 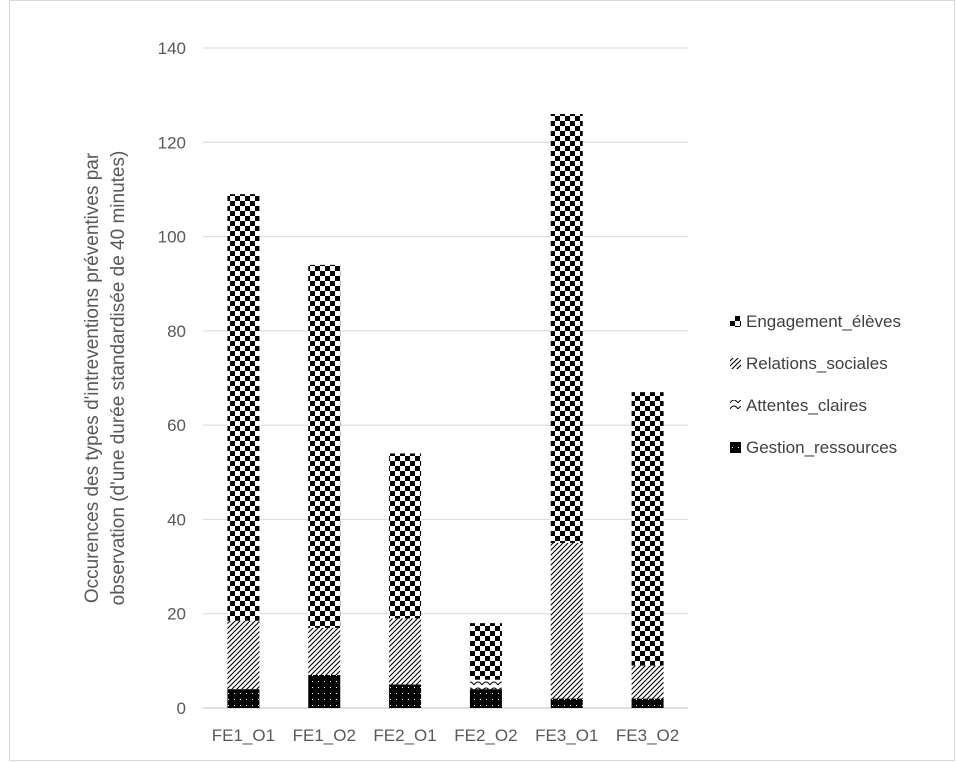 What do you see at coordinates (172, 142) in the screenshot?
I see `y-tick-label: 120` at bounding box center [172, 142].